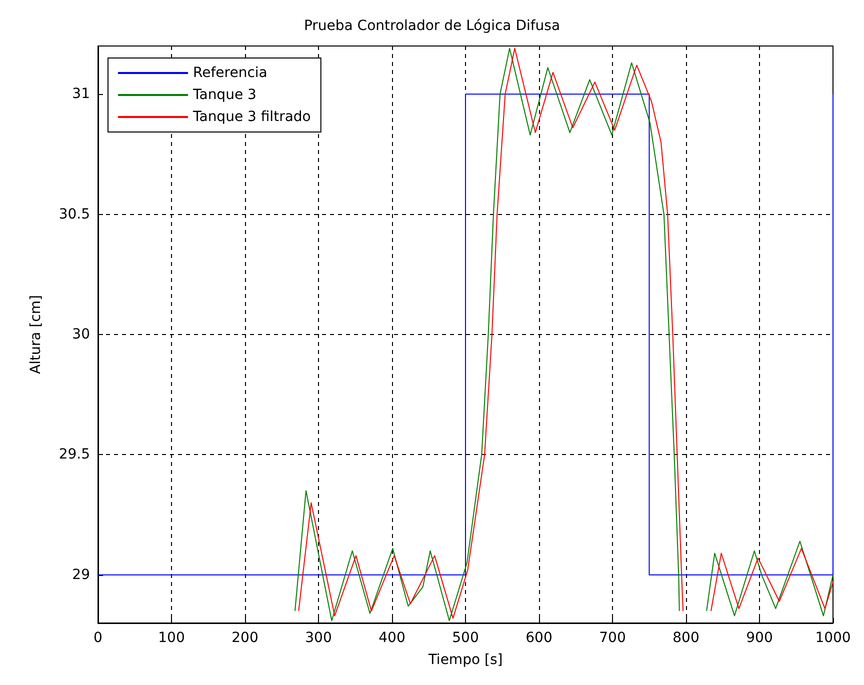 The height and width of the screenshot is (685, 864). I want to click on x-tick-label: 800, so click(686, 638).